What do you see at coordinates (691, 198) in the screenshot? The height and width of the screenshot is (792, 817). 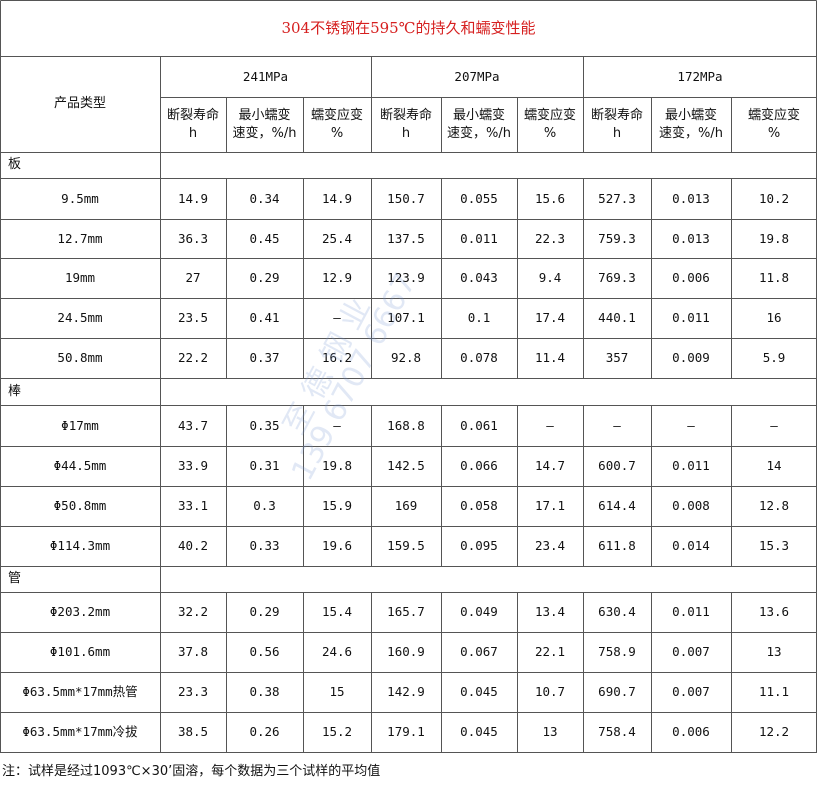 I see `table-cell-value: 0.013` at bounding box center [691, 198].